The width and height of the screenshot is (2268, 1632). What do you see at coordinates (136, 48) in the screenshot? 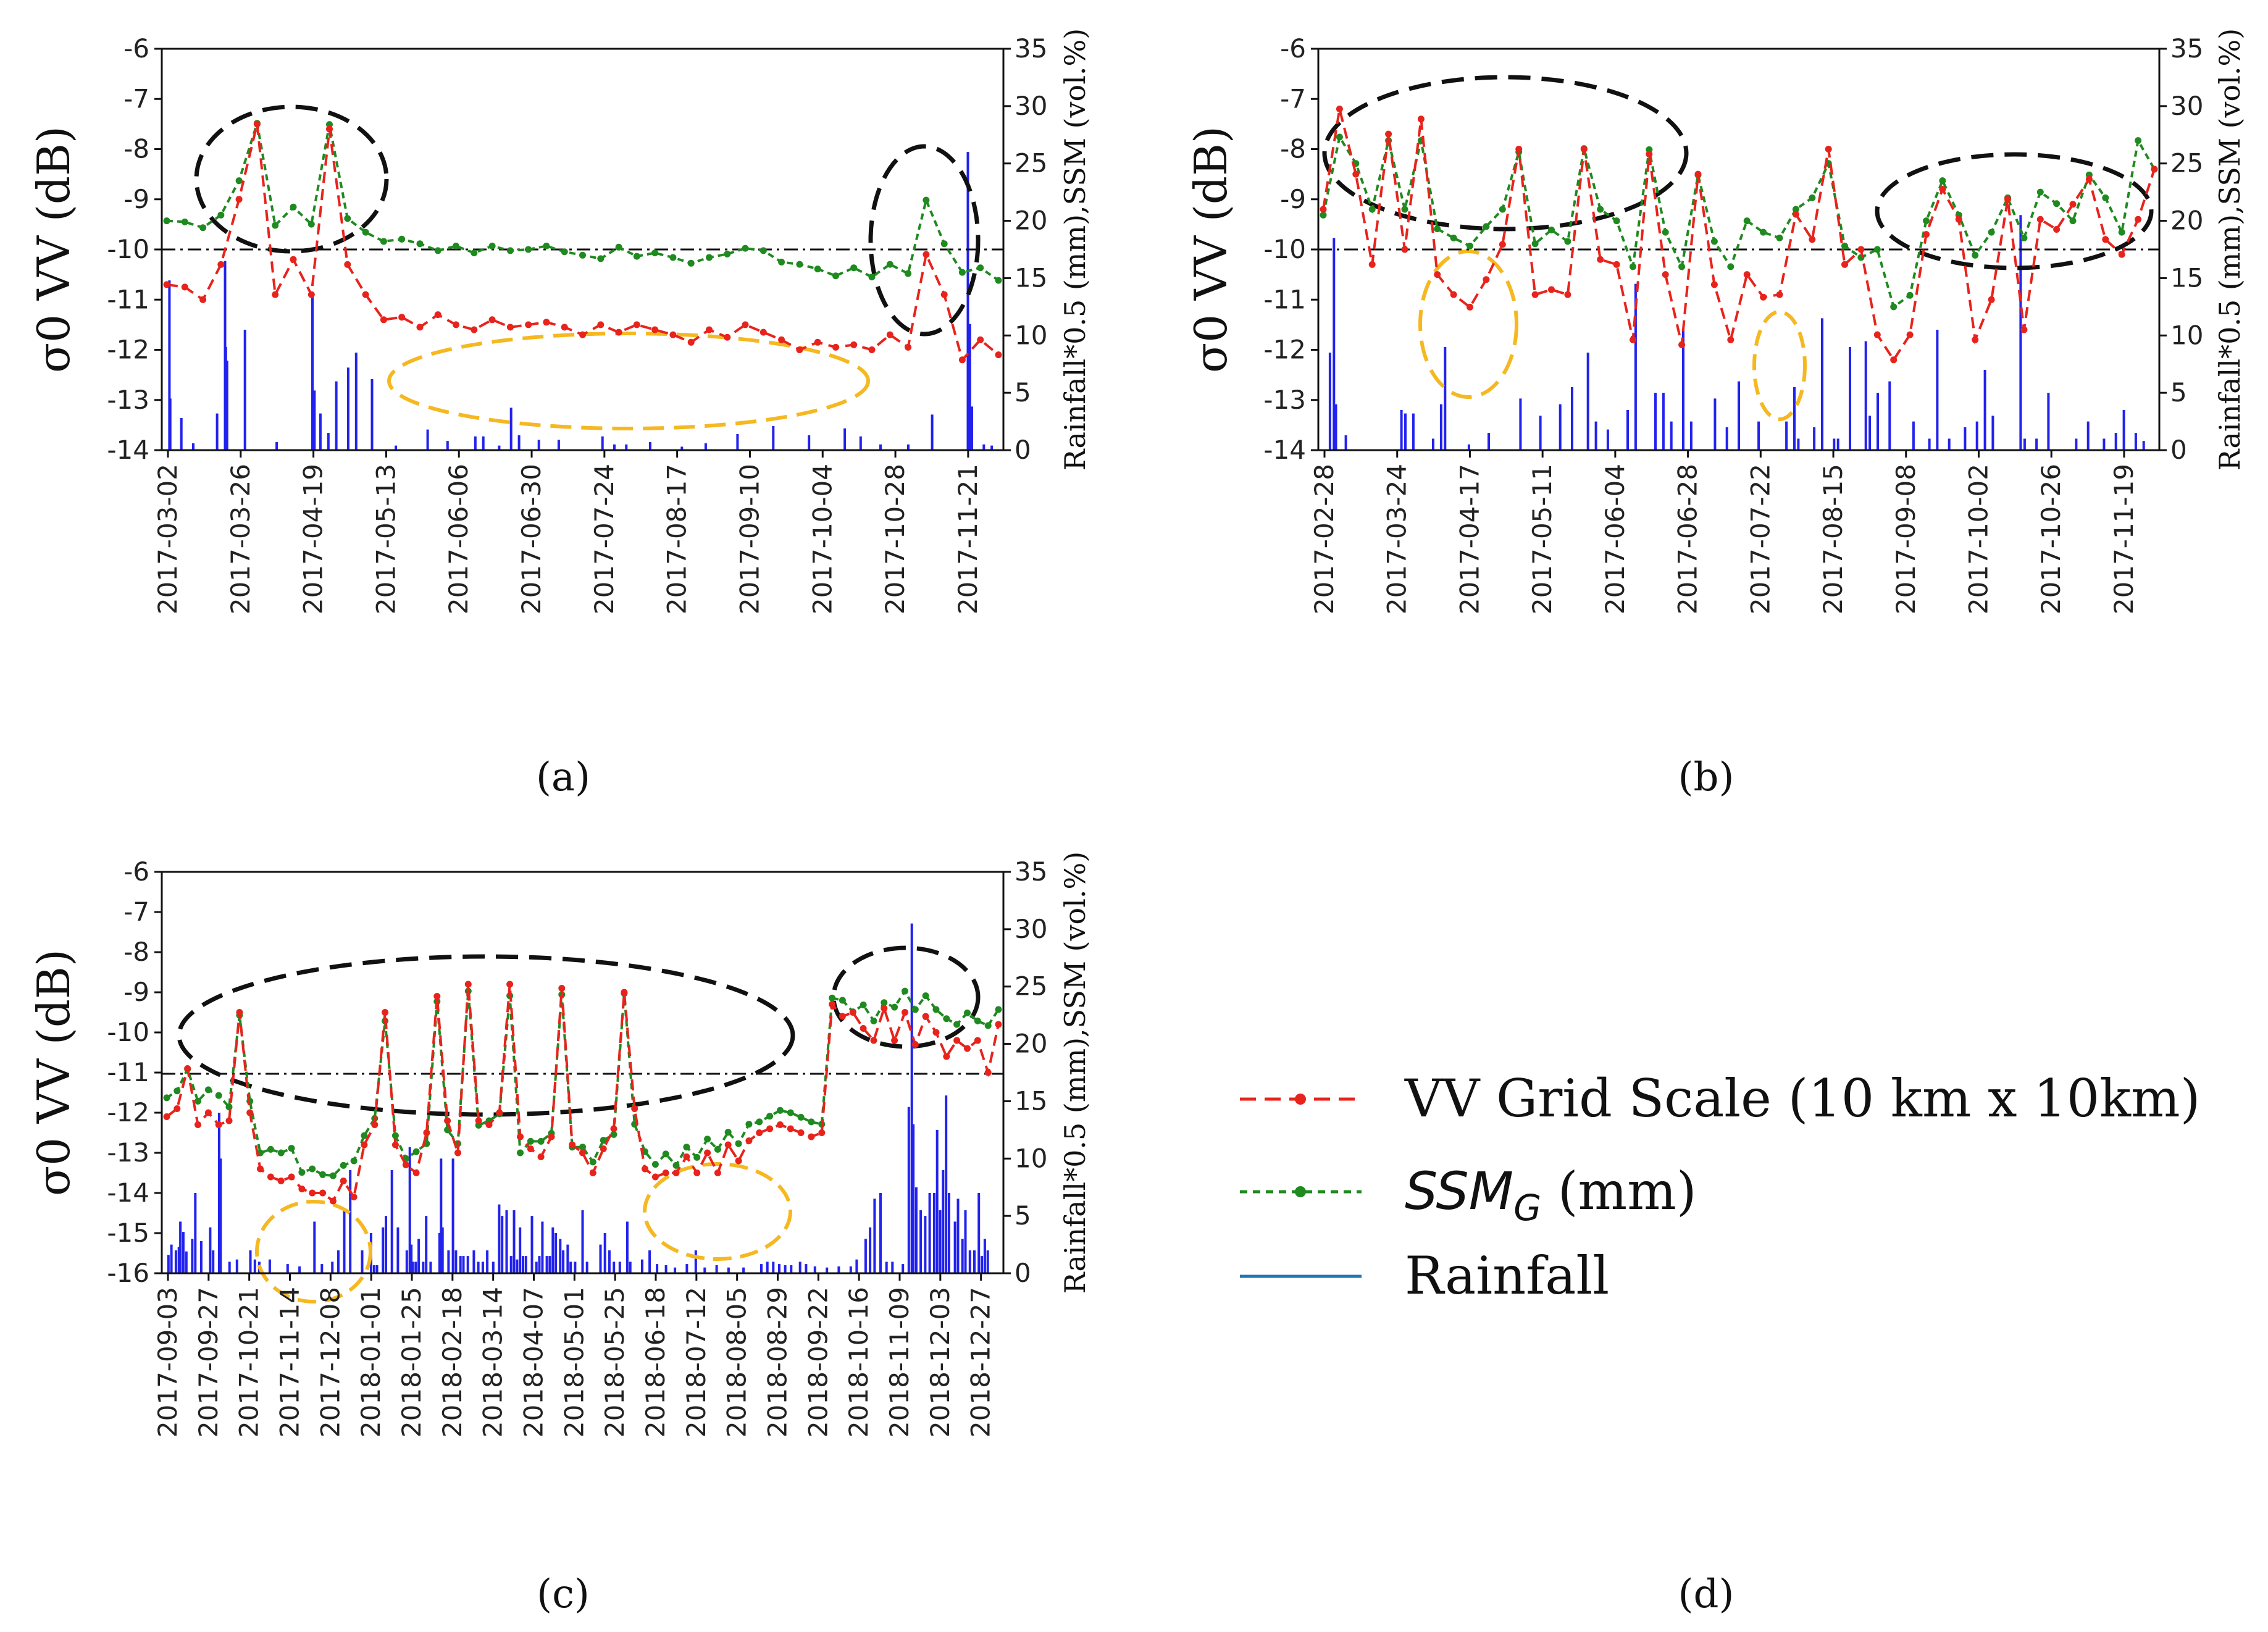
I see `y-tick-label: -6` at bounding box center [136, 48].